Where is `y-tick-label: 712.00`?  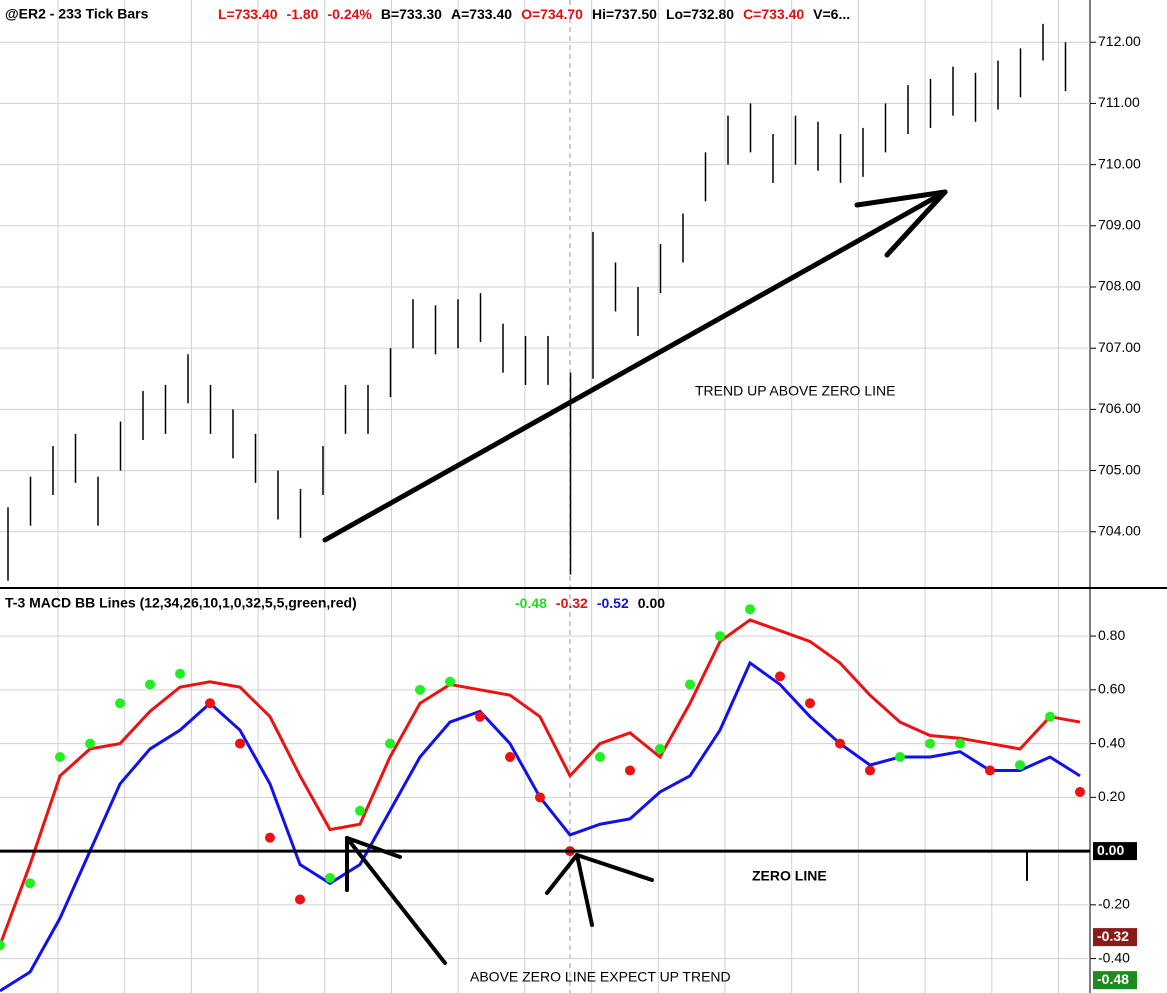 y-tick-label: 712.00 is located at coordinates (1119, 41).